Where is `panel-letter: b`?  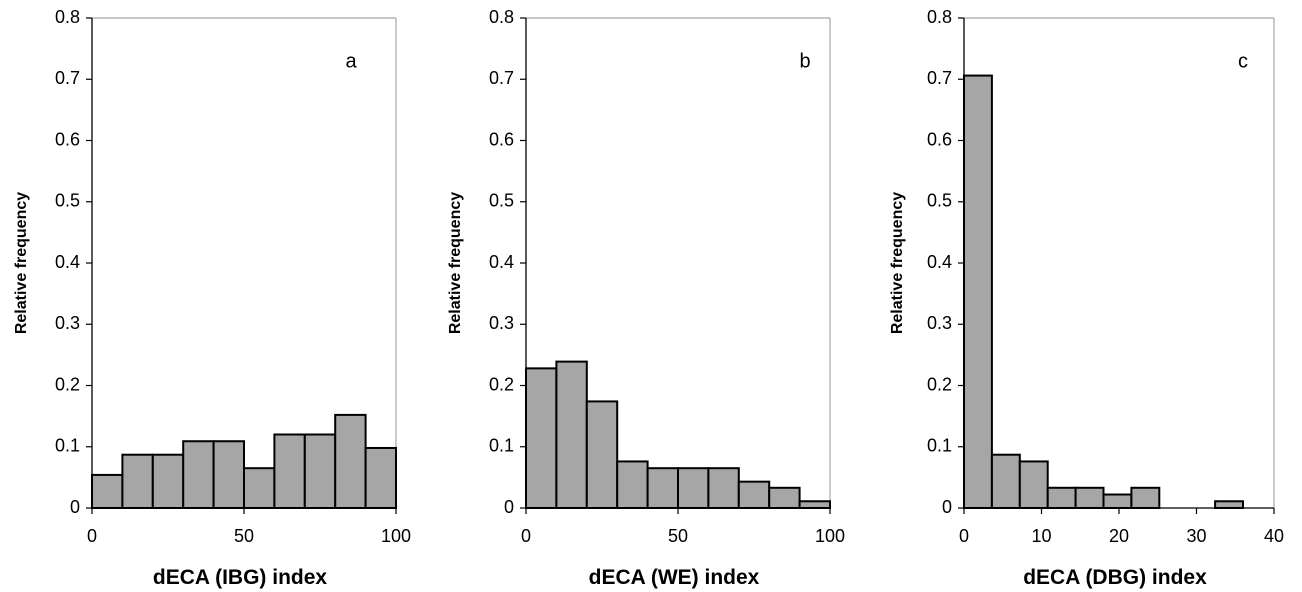 panel-letter: b is located at coordinates (804, 61).